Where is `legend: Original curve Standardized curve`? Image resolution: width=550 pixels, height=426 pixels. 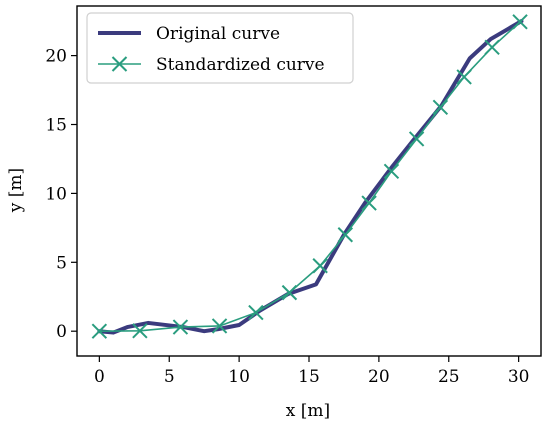 legend: Original curve Standardized curve is located at coordinates (220, 48).